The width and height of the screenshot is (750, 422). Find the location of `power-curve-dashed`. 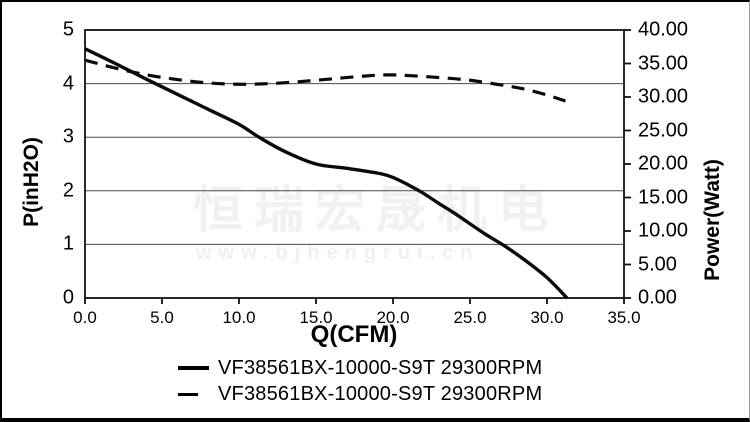

power-curve-dashed is located at coordinates (325, 80).